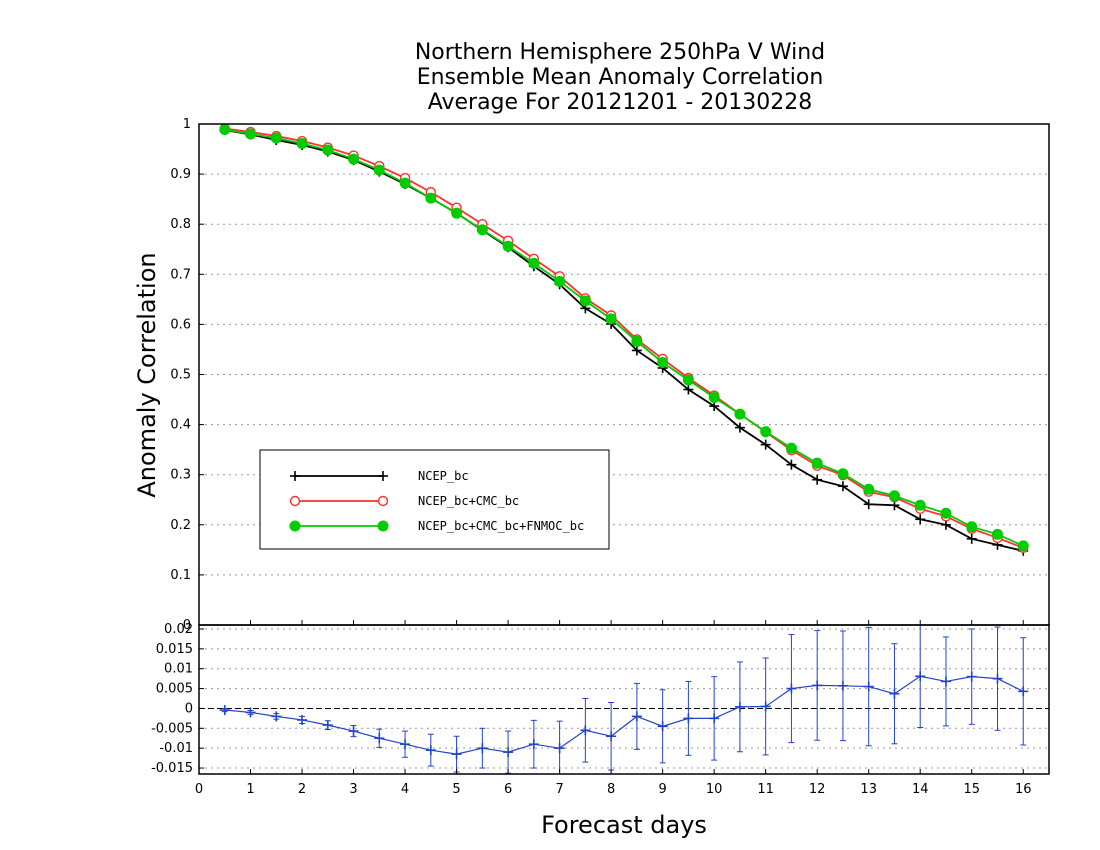 This screenshot has height=850, width=1100. Describe the element at coordinates (187, 375) in the screenshot. I see `main-y-tick-labels: 0 0.1 0.2 0.3 0.4 0.5 0.6 0.7 0.8 0.9 1` at that location.